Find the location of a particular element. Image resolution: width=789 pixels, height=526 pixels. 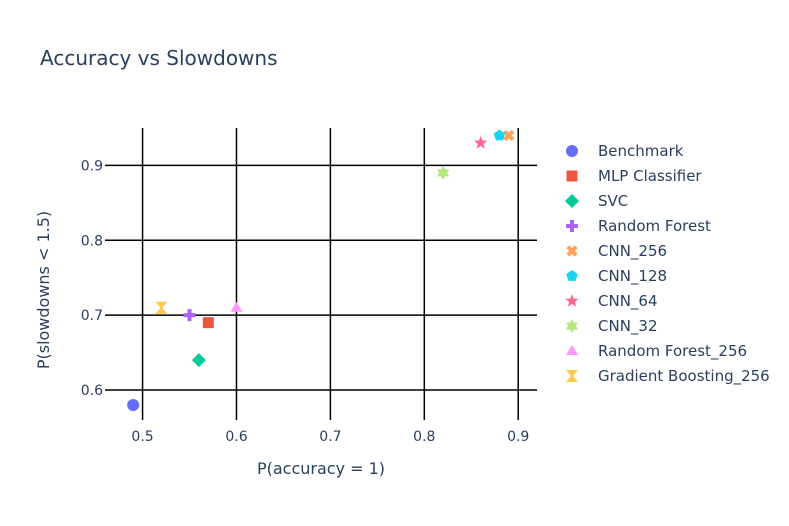

x-tick-label: 0.9 is located at coordinates (518, 437).